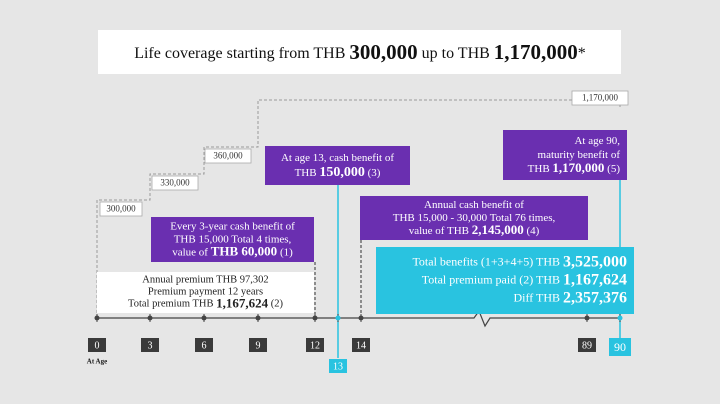 The width and height of the screenshot is (720, 404). What do you see at coordinates (275, 304) in the screenshot?
I see `text-segment: (2)` at bounding box center [275, 304].